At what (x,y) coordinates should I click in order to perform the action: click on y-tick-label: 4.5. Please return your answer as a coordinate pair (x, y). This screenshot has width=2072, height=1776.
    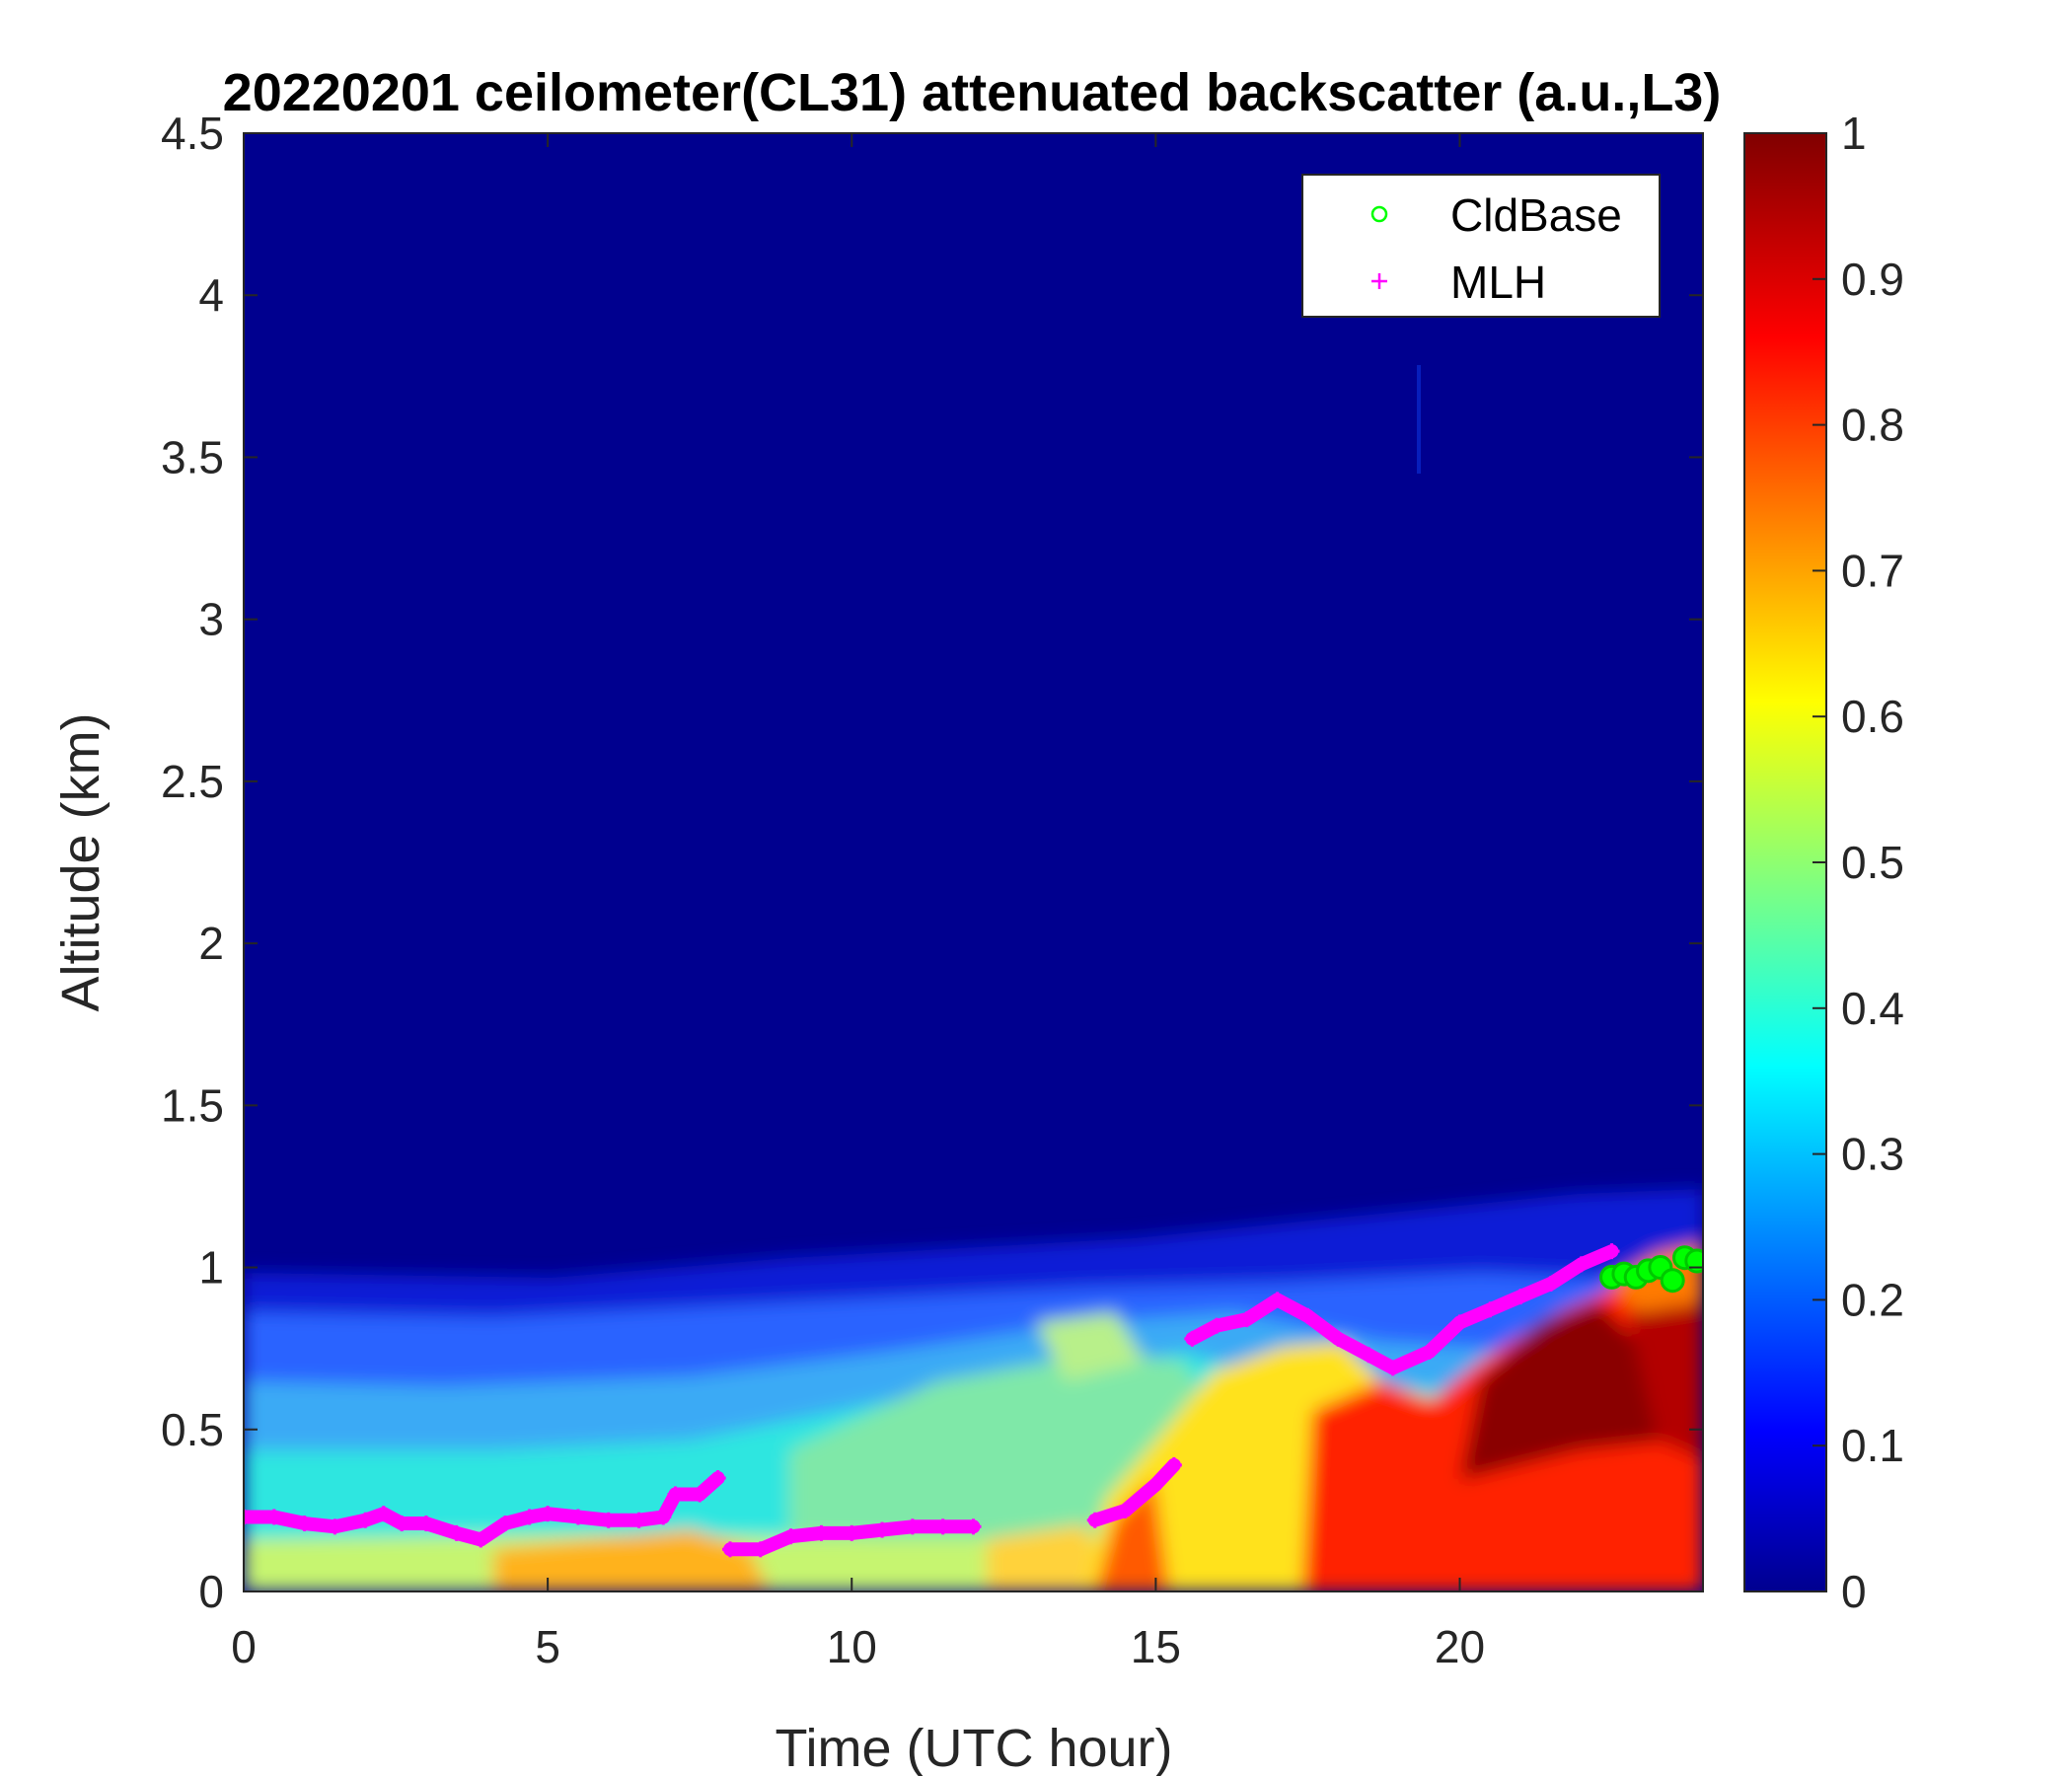
    Looking at the image, I should click on (192, 133).